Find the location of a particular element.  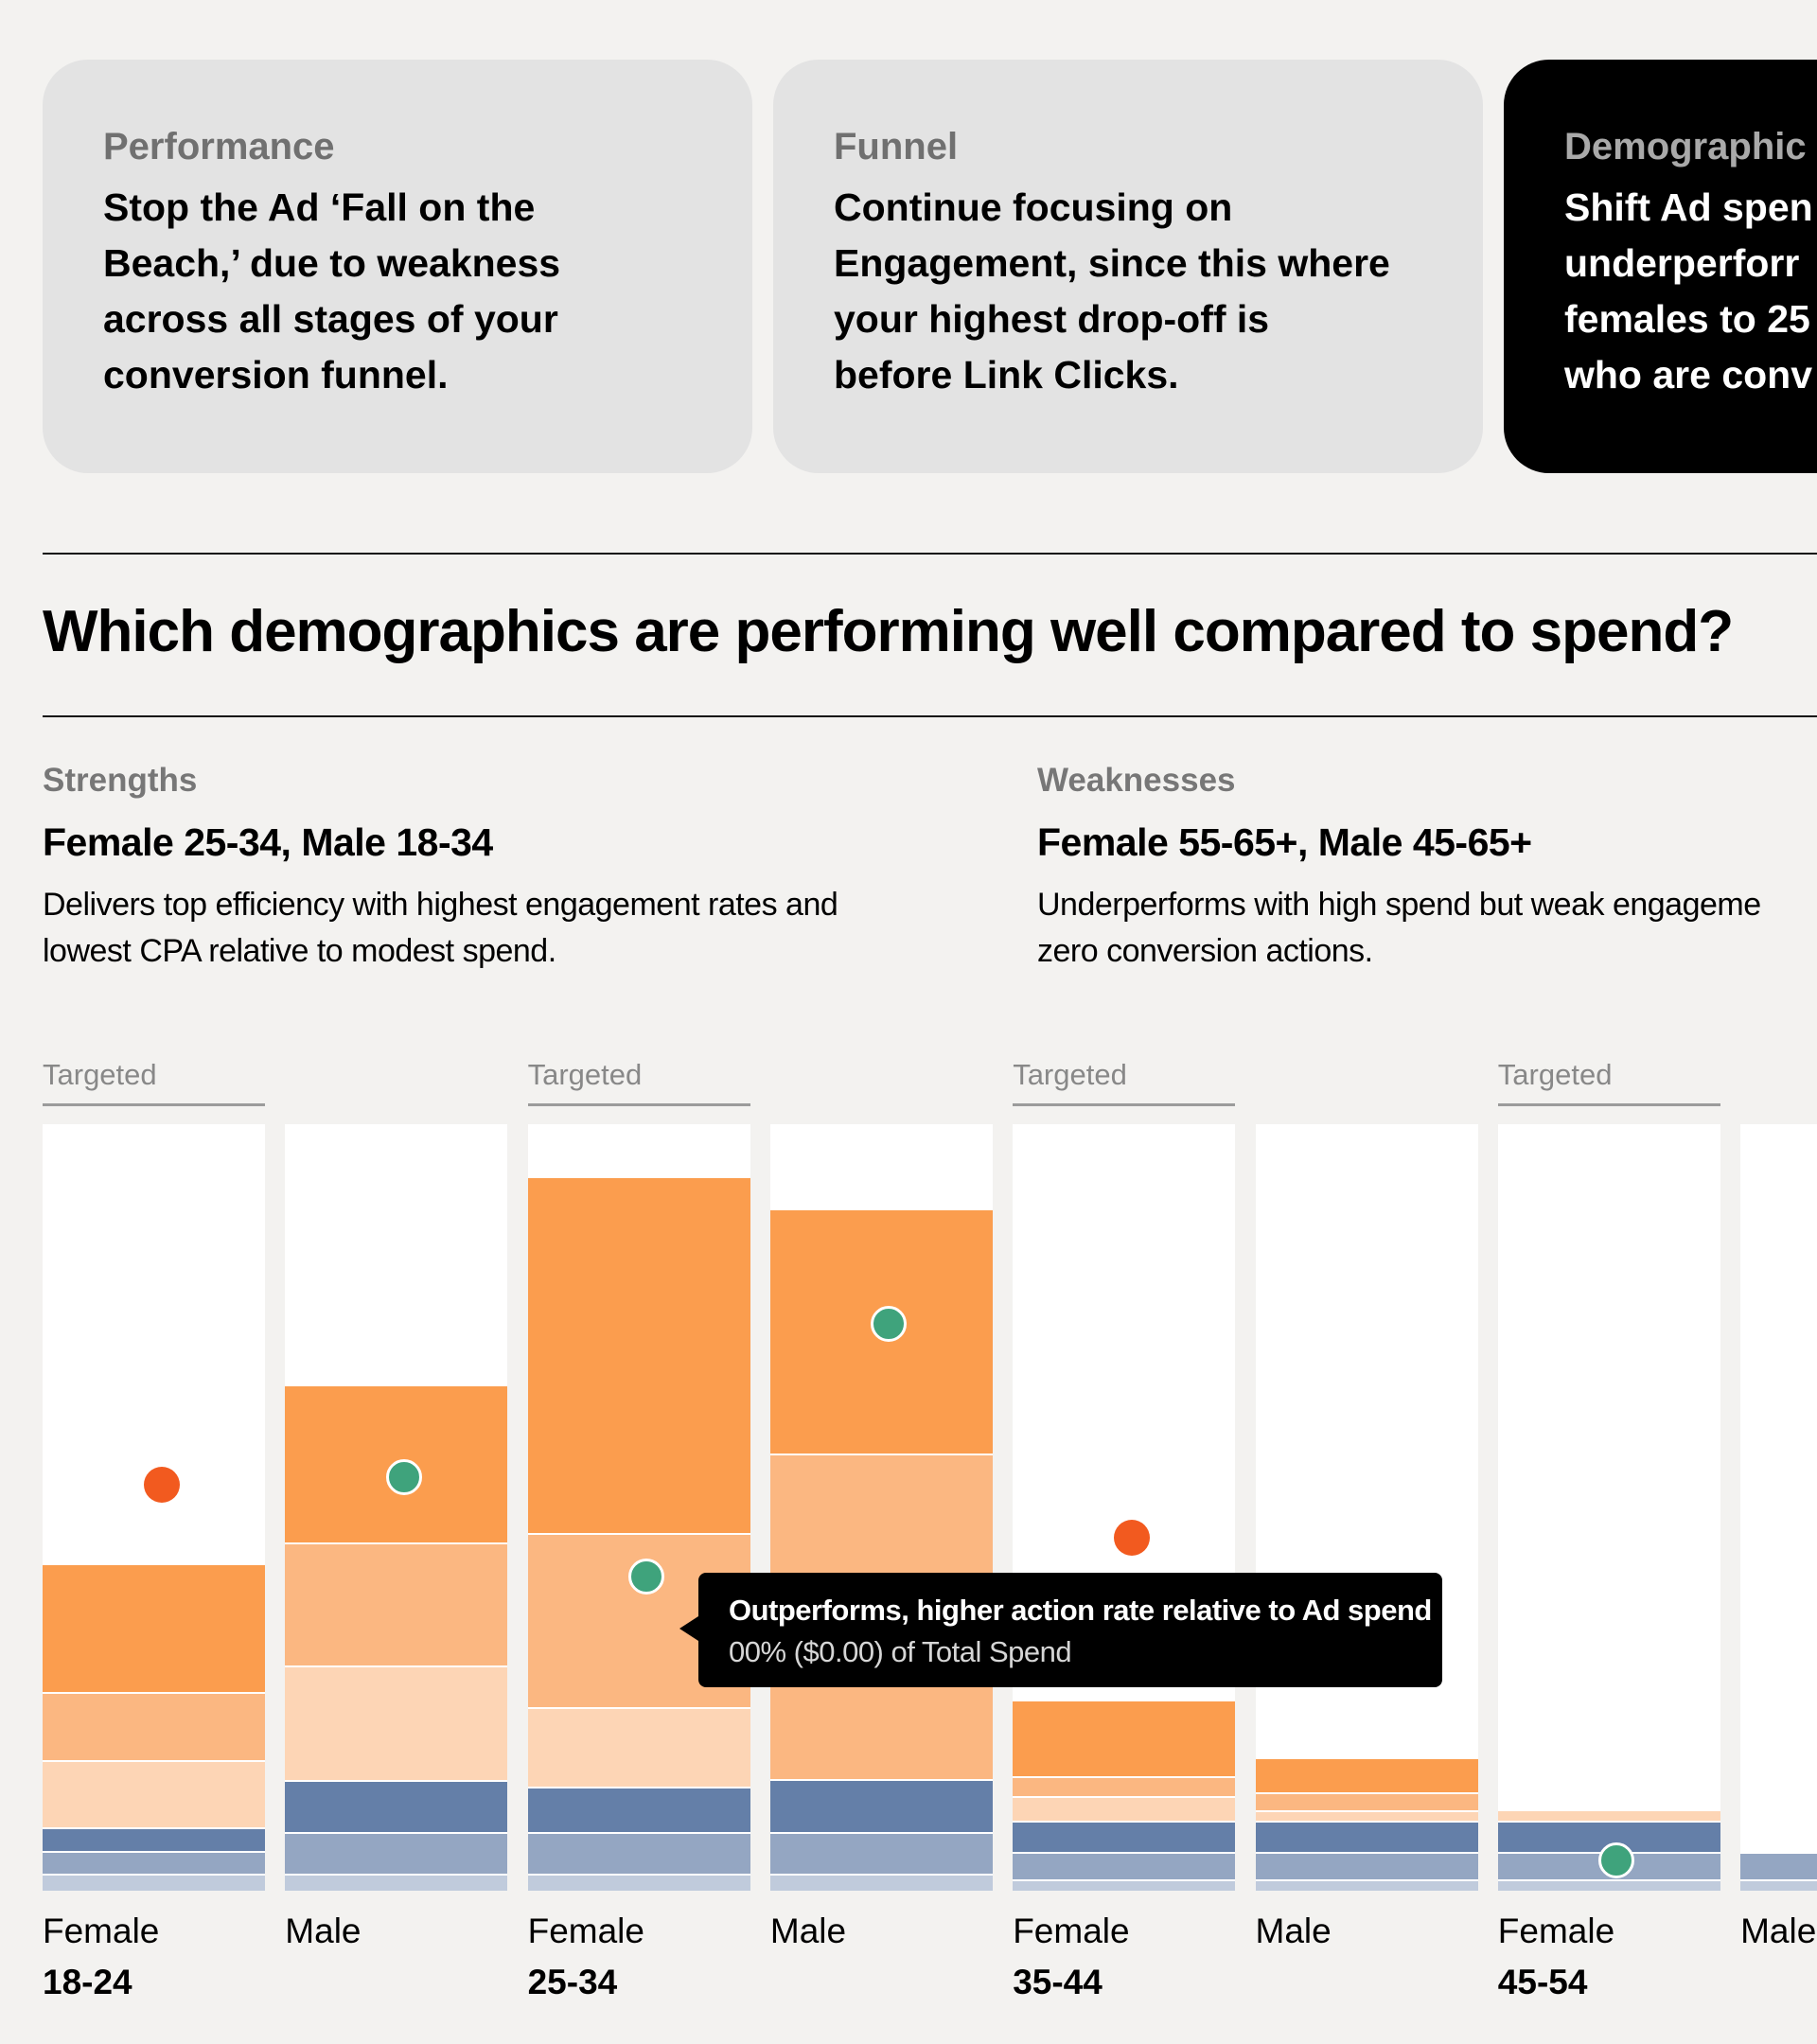

card-text-line: before Link Clicks. is located at coordinates (1006, 374).